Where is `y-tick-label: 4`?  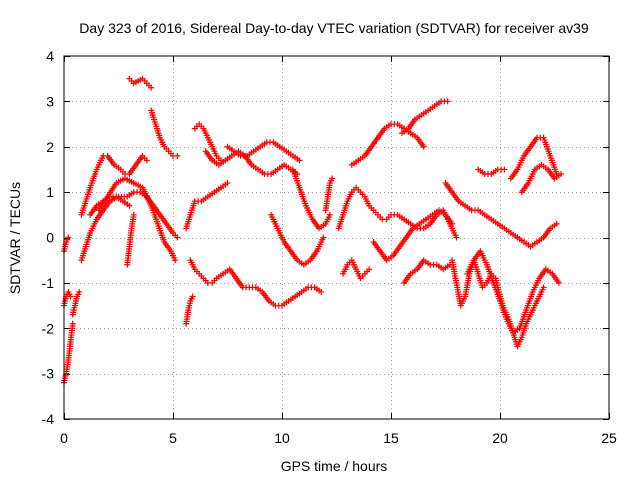
y-tick-label: 4 is located at coordinates (50, 56).